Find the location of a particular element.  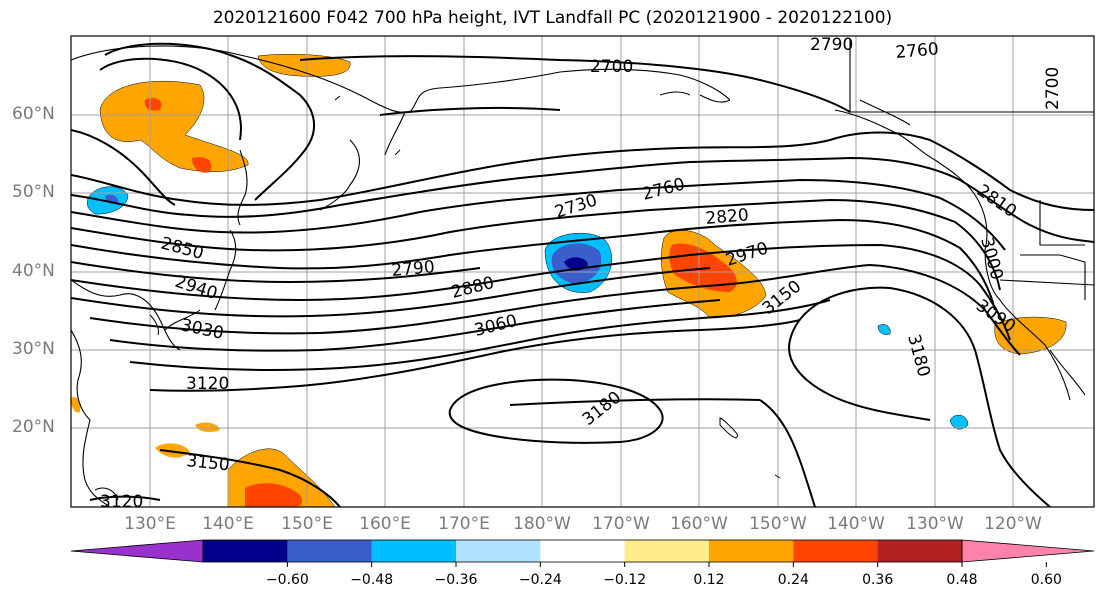

colorbar-tick-label: 0.12 is located at coordinates (709, 580).